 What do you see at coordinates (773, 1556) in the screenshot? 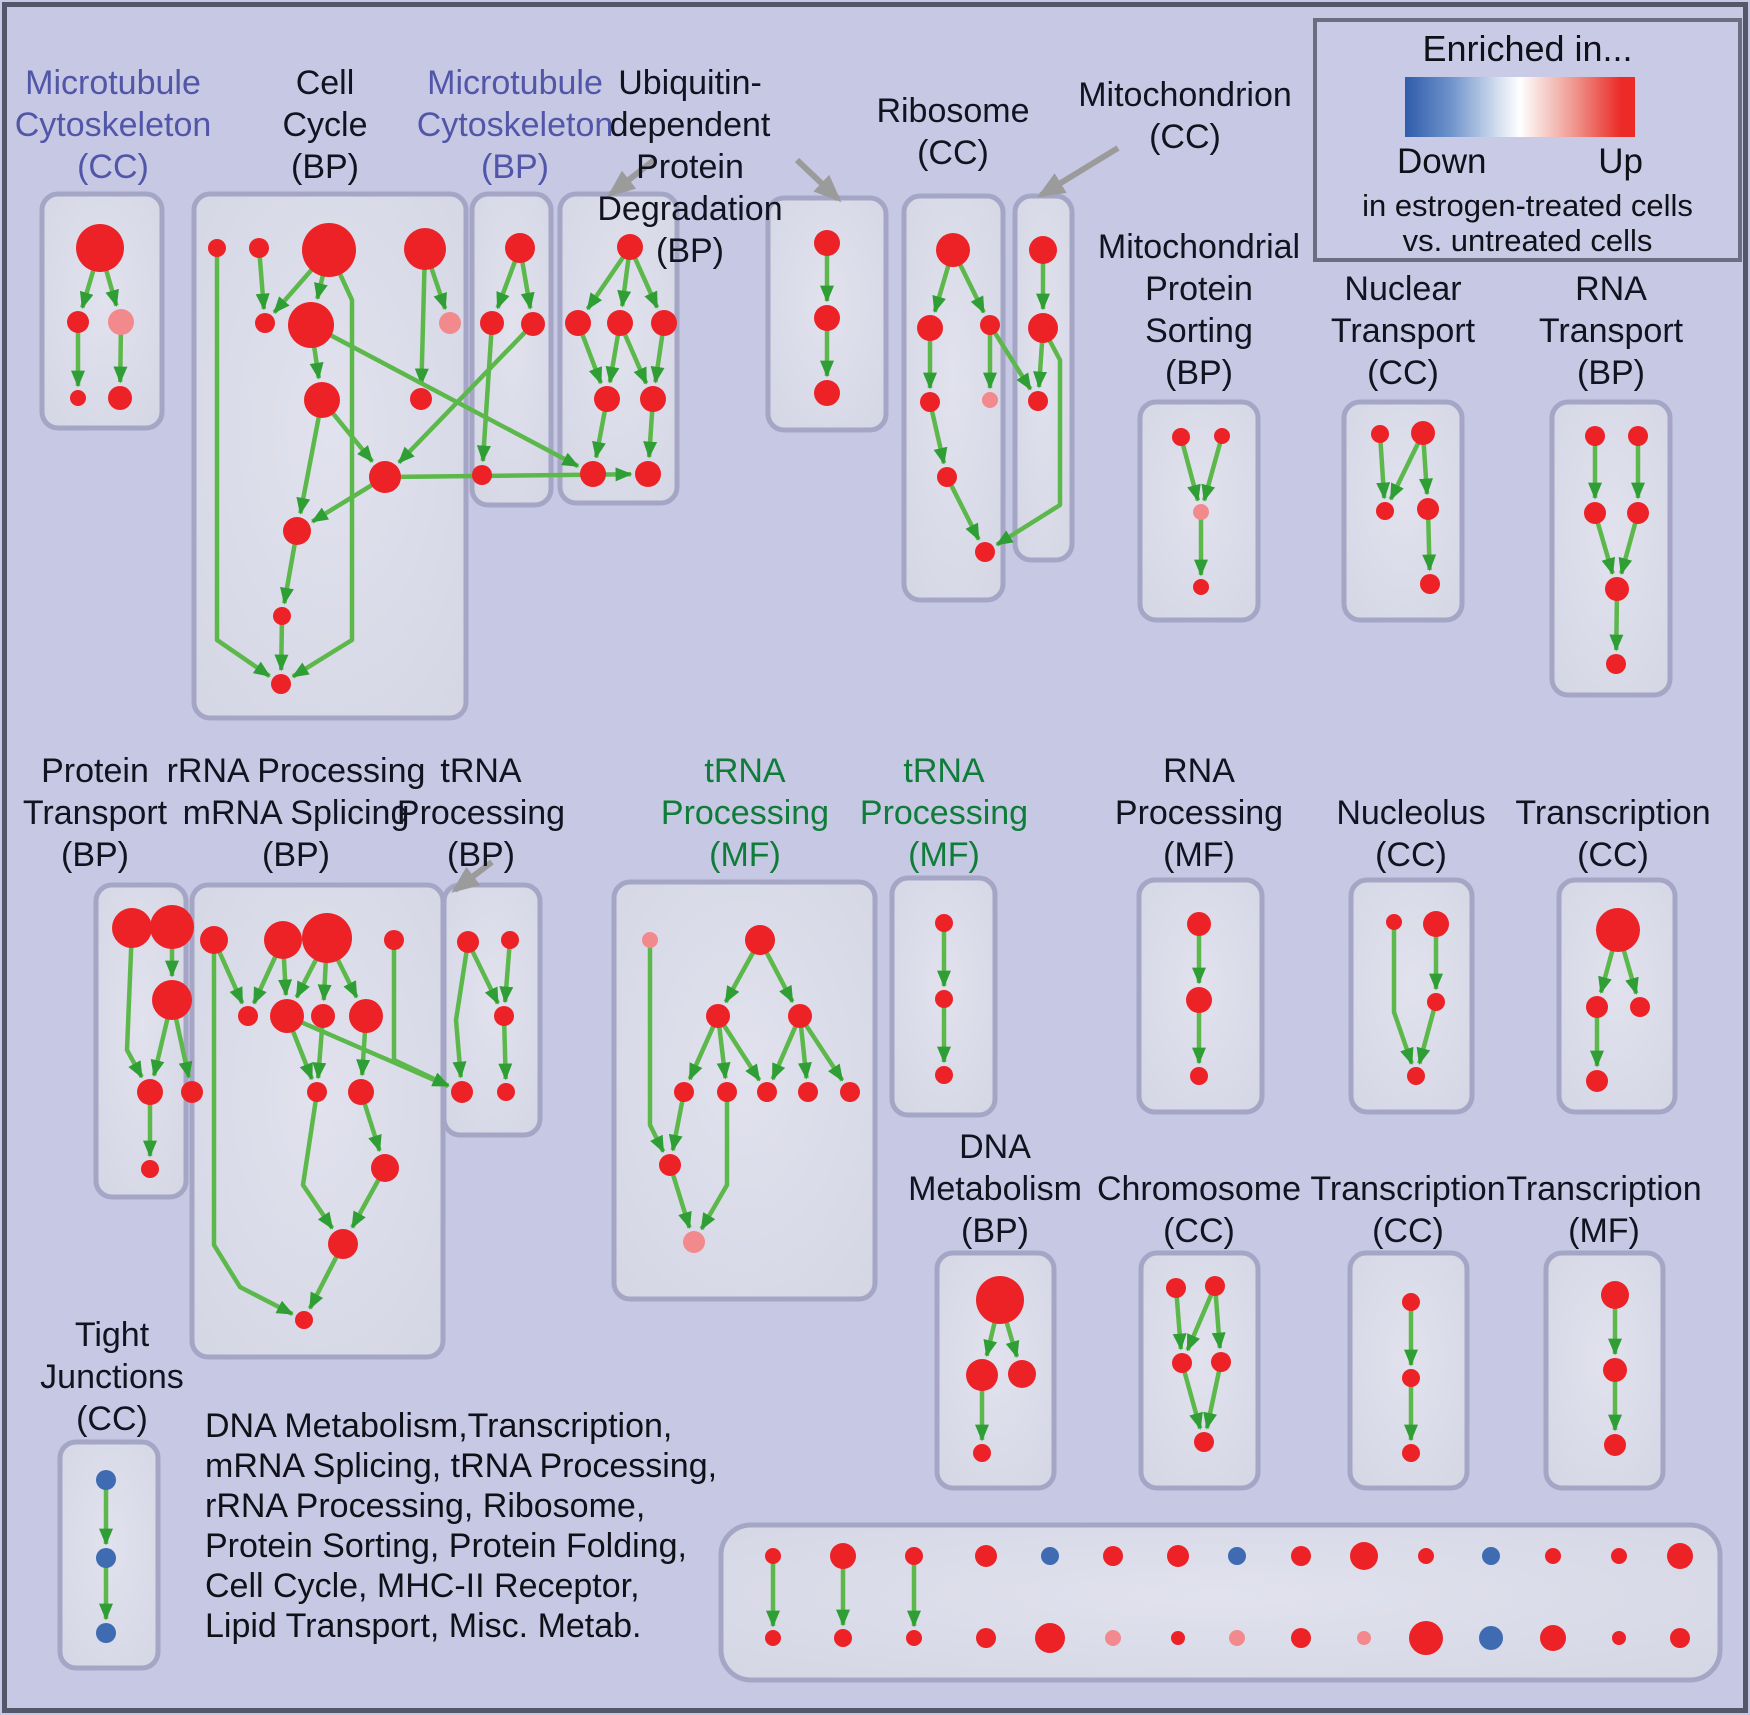
I see `go-term-node-mb1a` at bounding box center [773, 1556].